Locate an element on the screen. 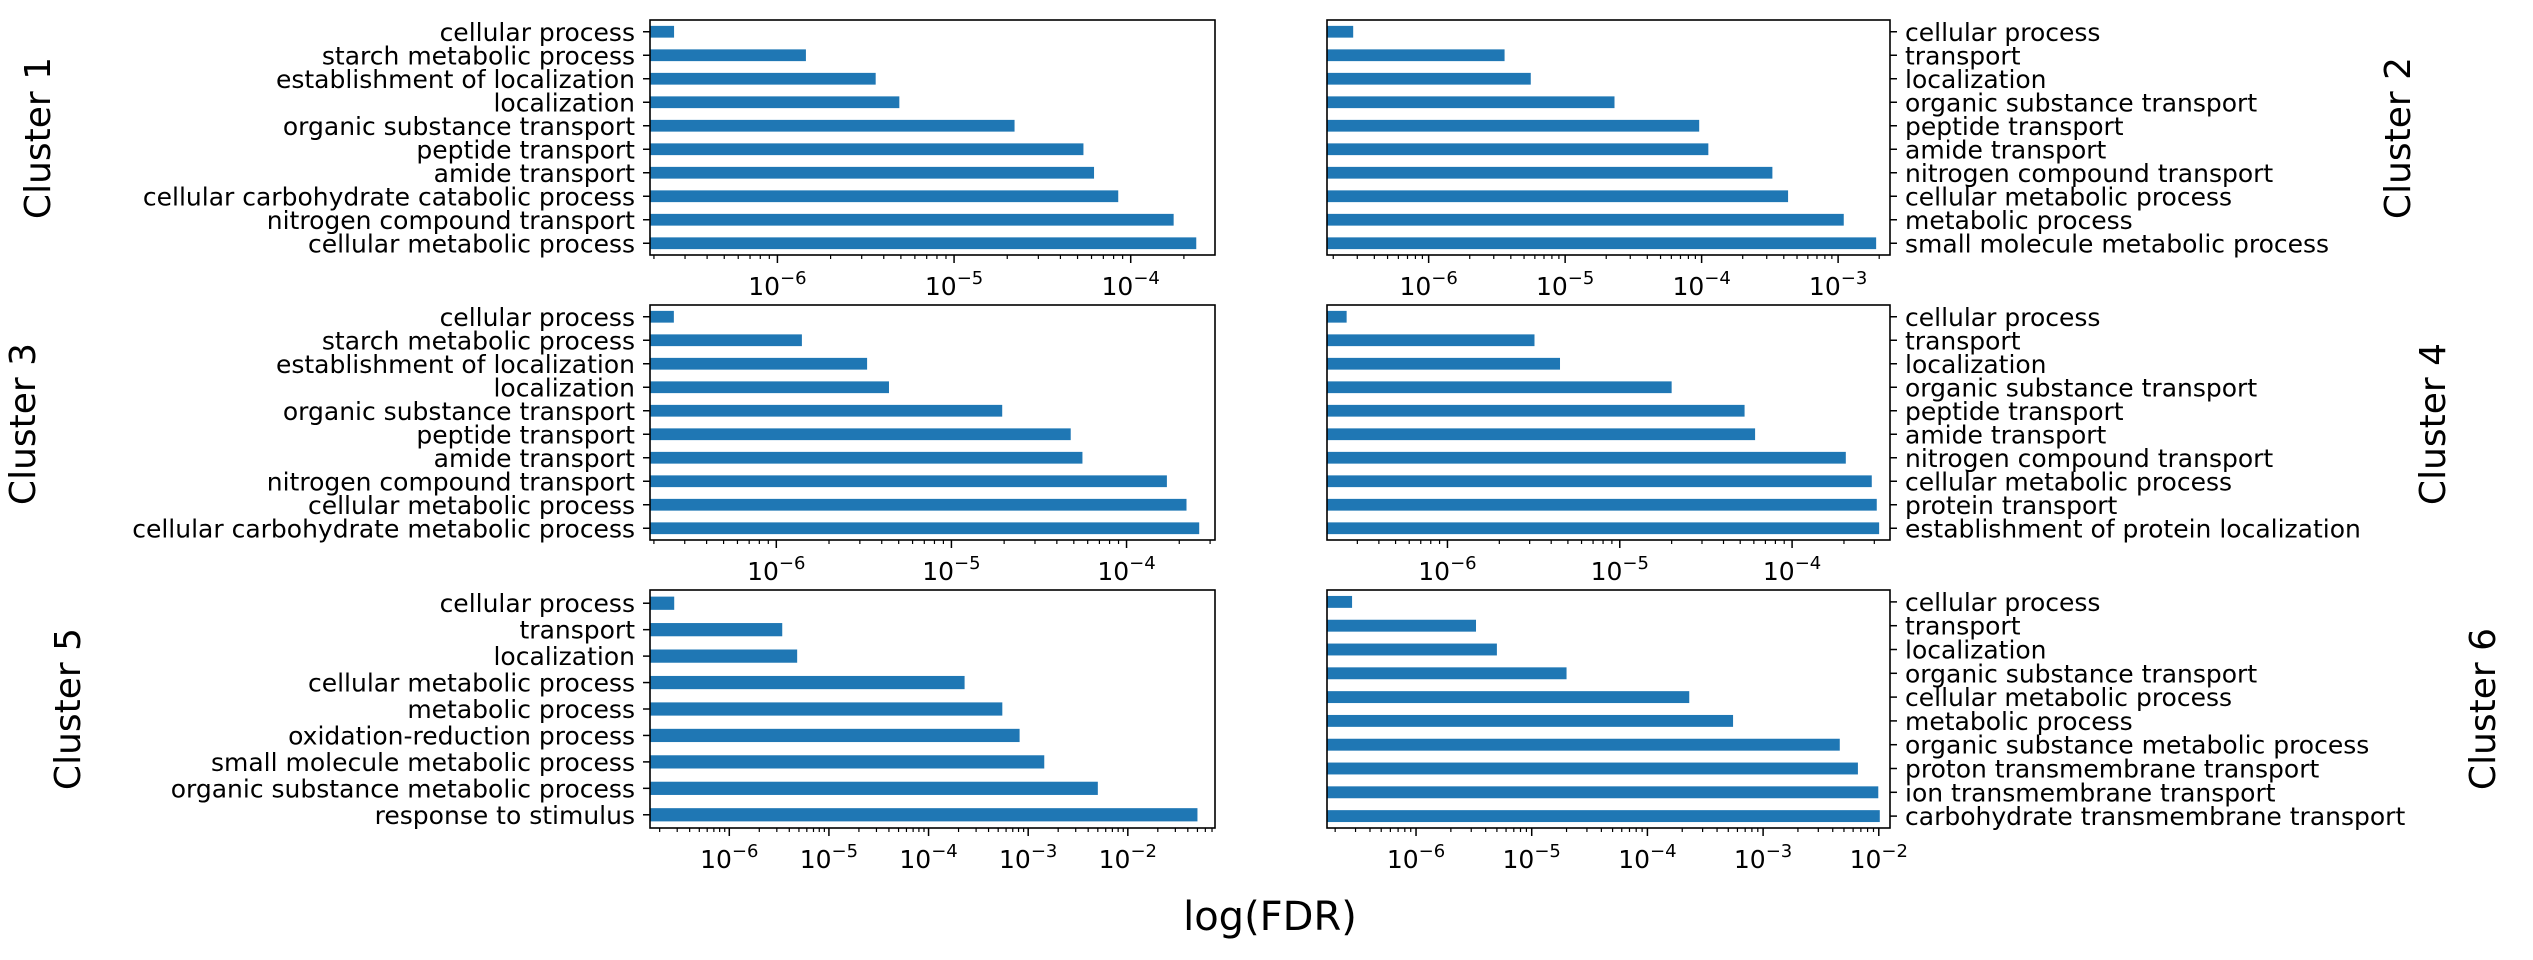  category-label: response to stimulus is located at coordinates (505, 815).